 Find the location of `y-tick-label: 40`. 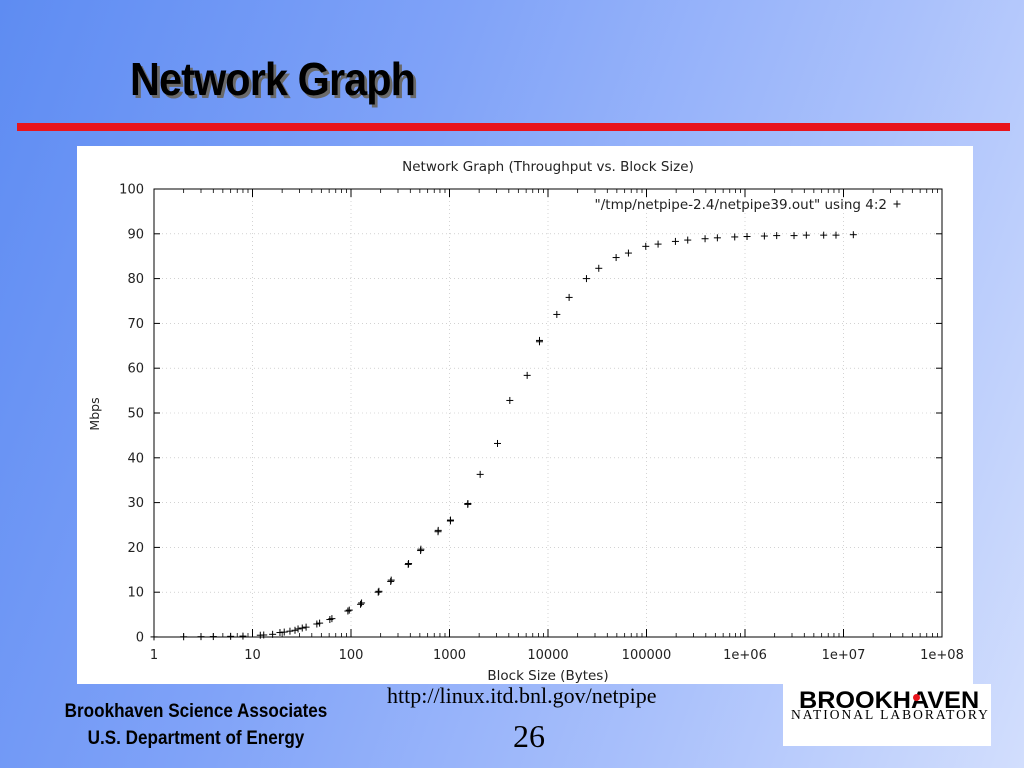

y-tick-label: 40 is located at coordinates (135, 458).